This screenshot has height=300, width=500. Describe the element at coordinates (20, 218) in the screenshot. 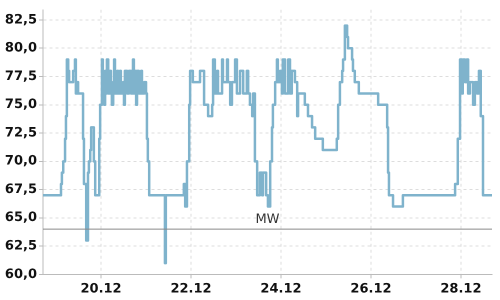

I see `y-tick-label: 65,0` at that location.